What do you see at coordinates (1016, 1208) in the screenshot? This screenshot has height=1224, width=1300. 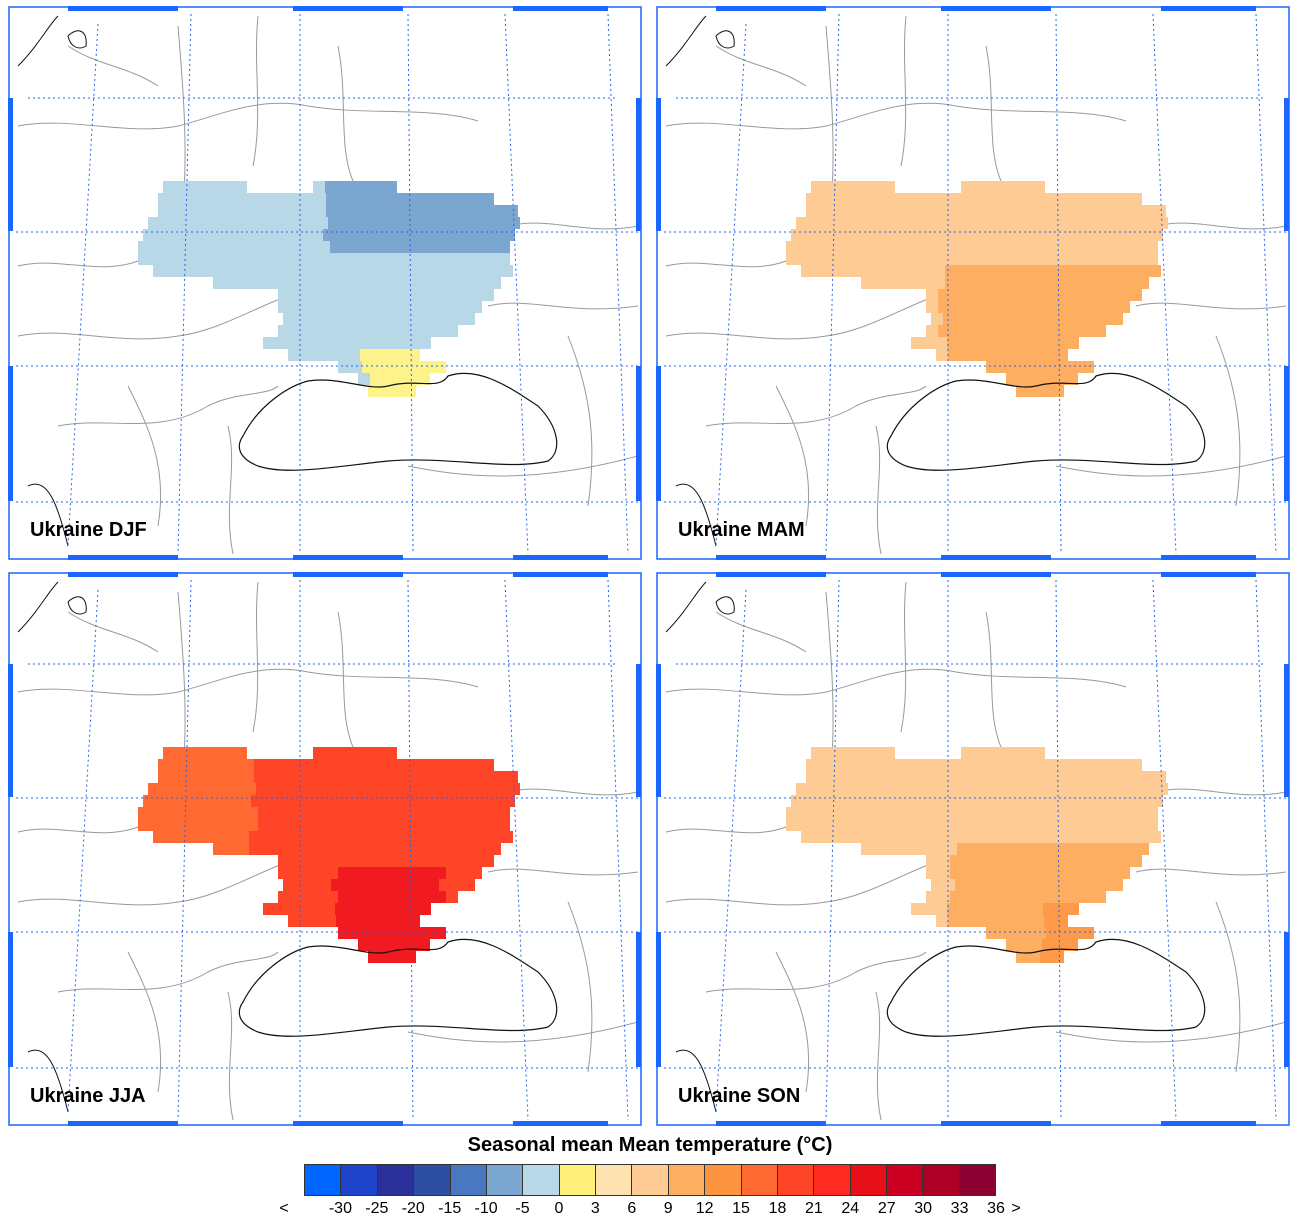 I see `colorbar-tick-label: >` at bounding box center [1016, 1208].